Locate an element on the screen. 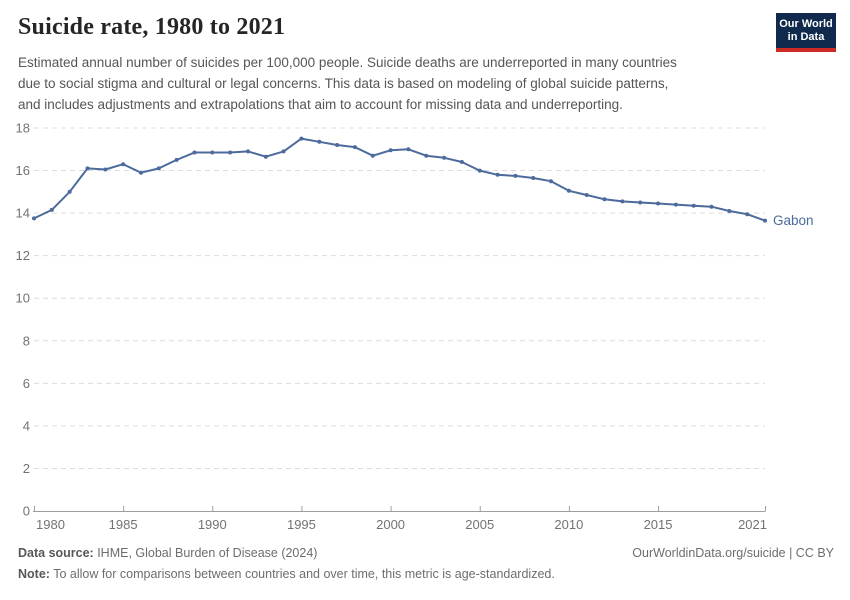 This screenshot has width=850, height=600. y-axis-tick-label: 10 is located at coordinates (23, 298).